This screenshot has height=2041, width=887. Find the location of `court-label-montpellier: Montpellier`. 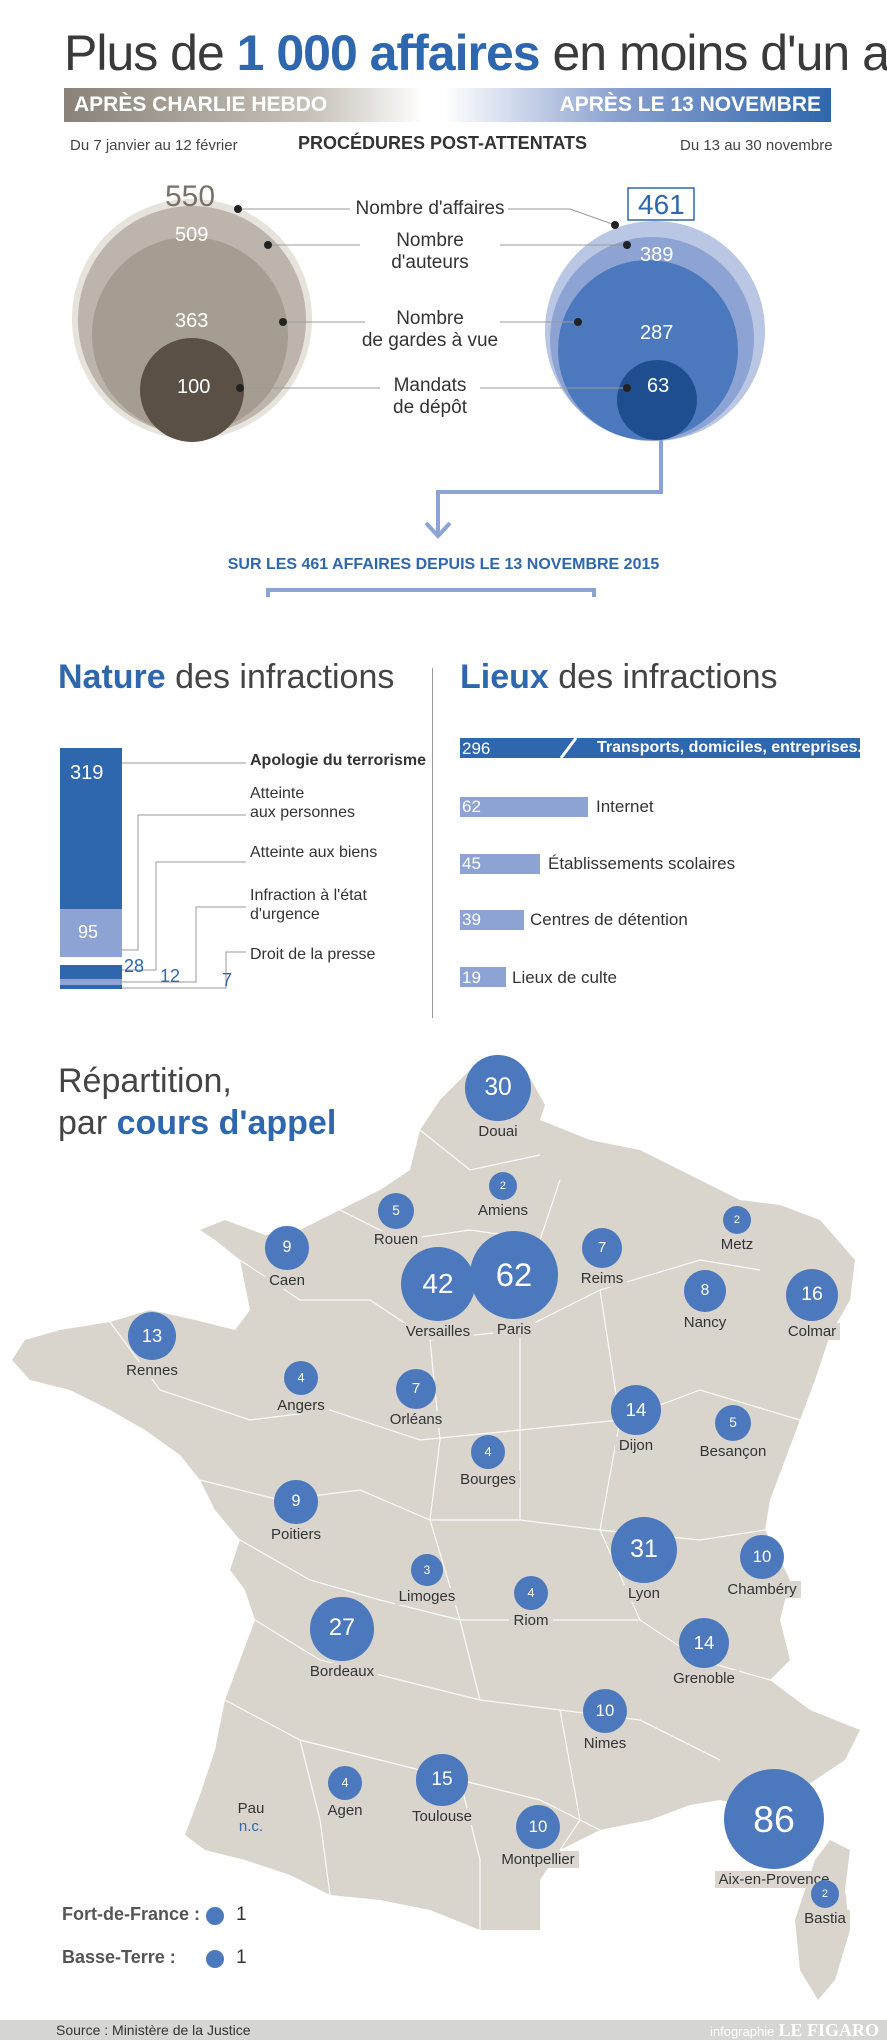

court-label-montpellier: Montpellier is located at coordinates (538, 1860).